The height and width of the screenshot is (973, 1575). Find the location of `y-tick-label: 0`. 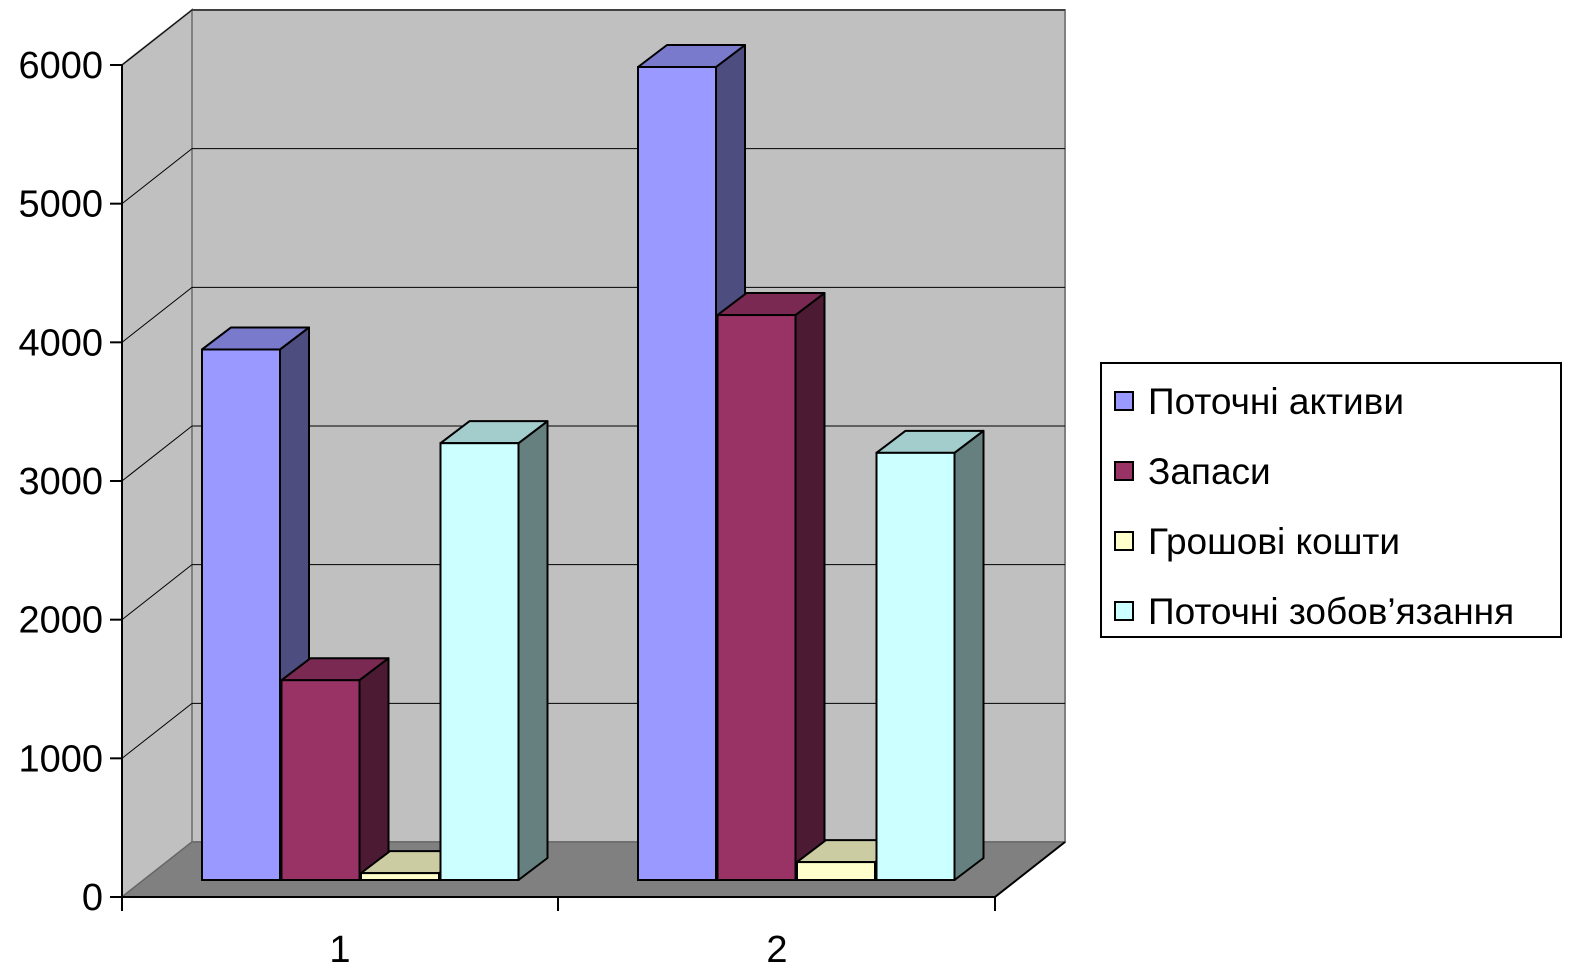

y-tick-label: 0 is located at coordinates (92, 898).